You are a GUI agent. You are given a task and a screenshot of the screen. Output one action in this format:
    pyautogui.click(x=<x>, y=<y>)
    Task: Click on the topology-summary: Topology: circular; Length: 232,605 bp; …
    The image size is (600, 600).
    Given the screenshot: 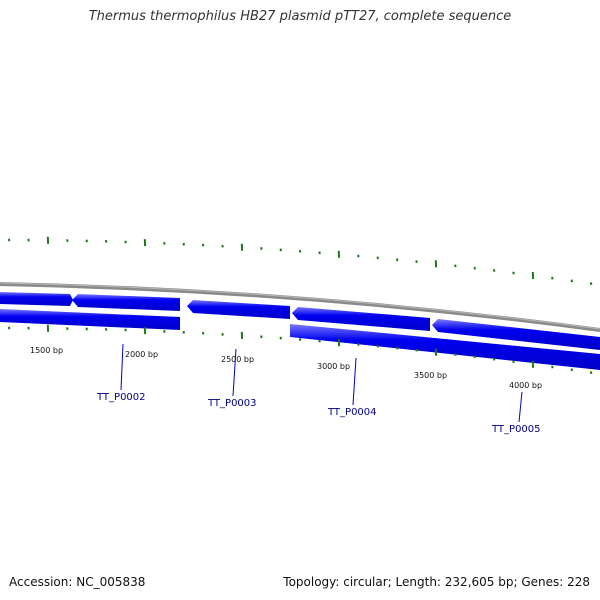 What is the action you would take?
    pyautogui.click(x=436, y=582)
    